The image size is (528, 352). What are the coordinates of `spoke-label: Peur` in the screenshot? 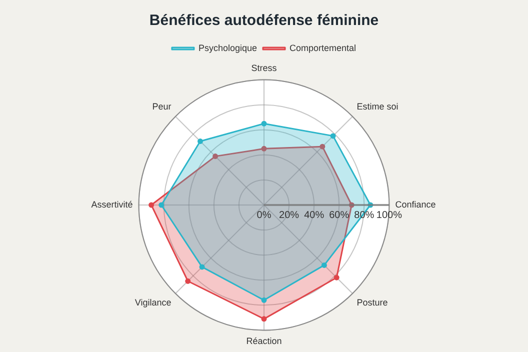 It's located at (162, 106).